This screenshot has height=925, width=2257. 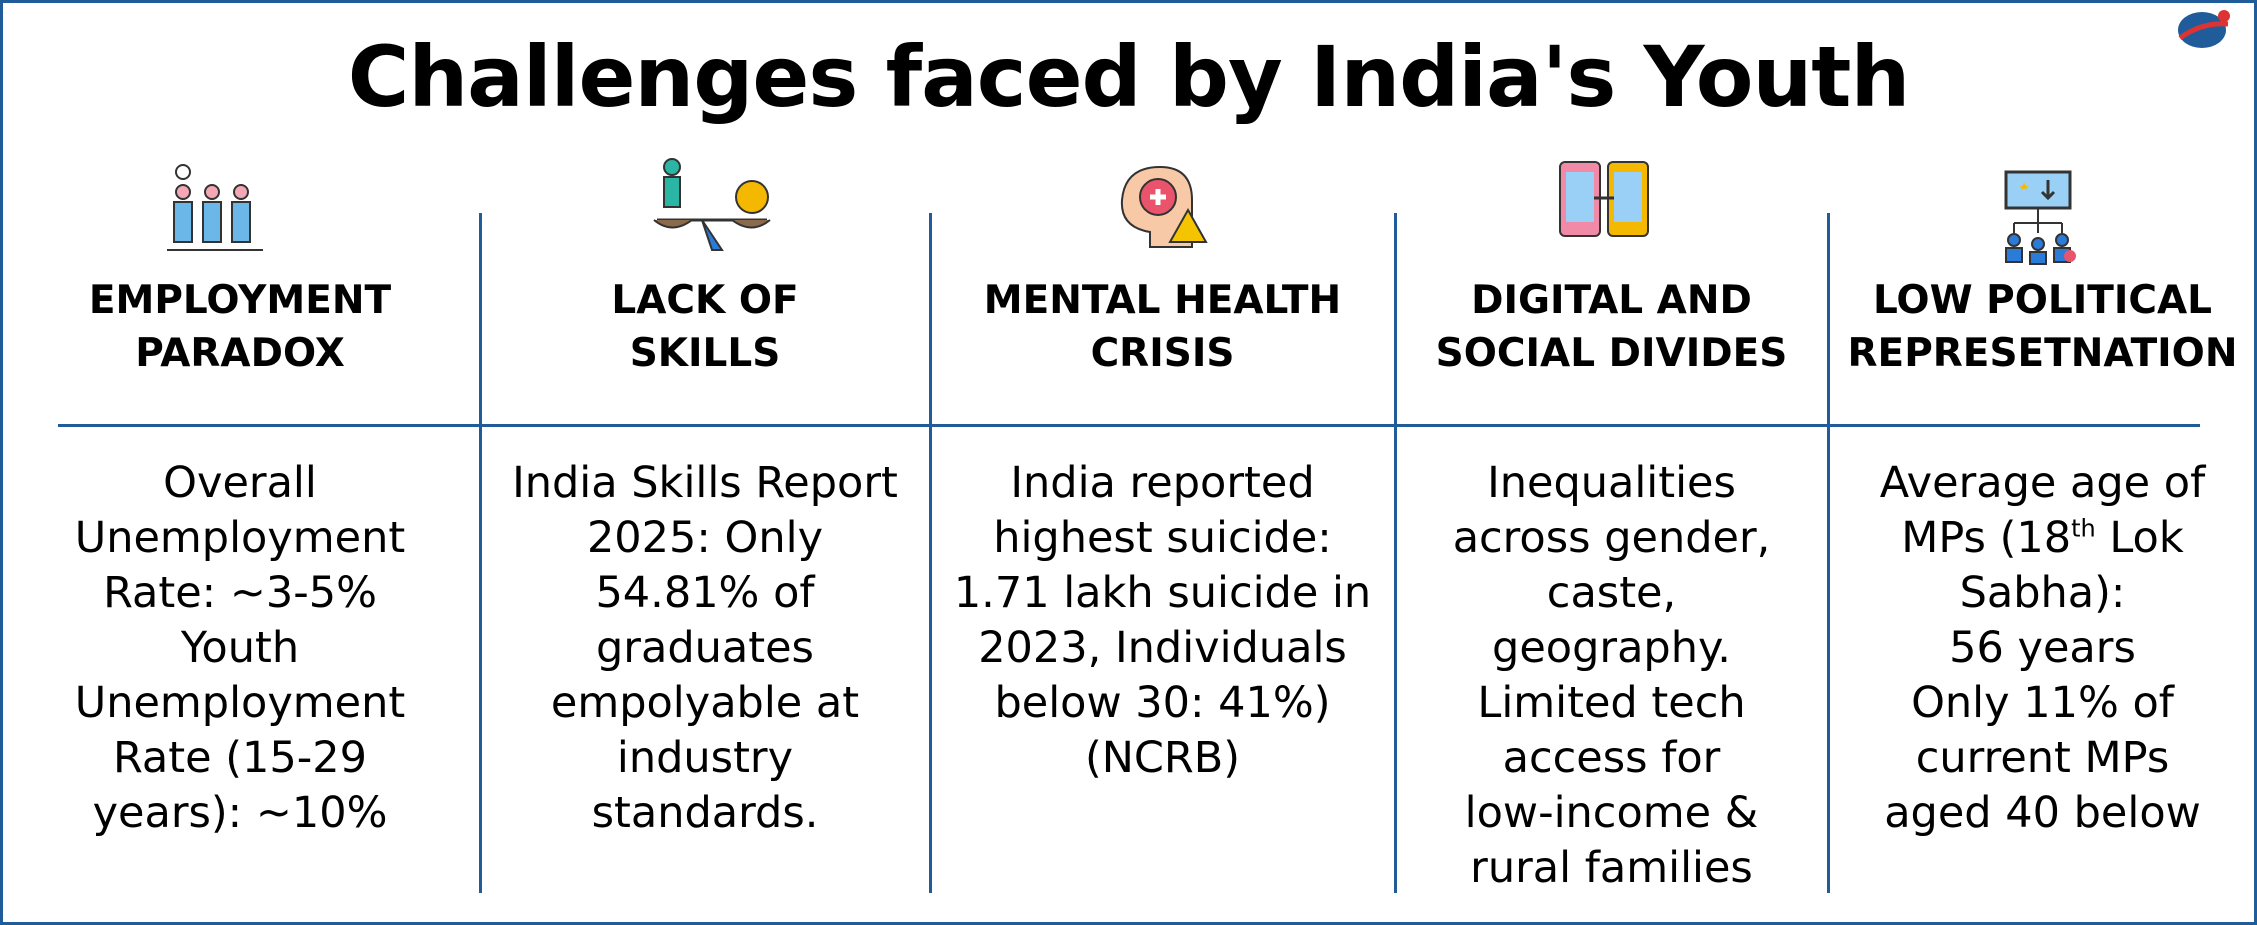 I want to click on body-line: below 30: 41%), so click(x=1162, y=703).